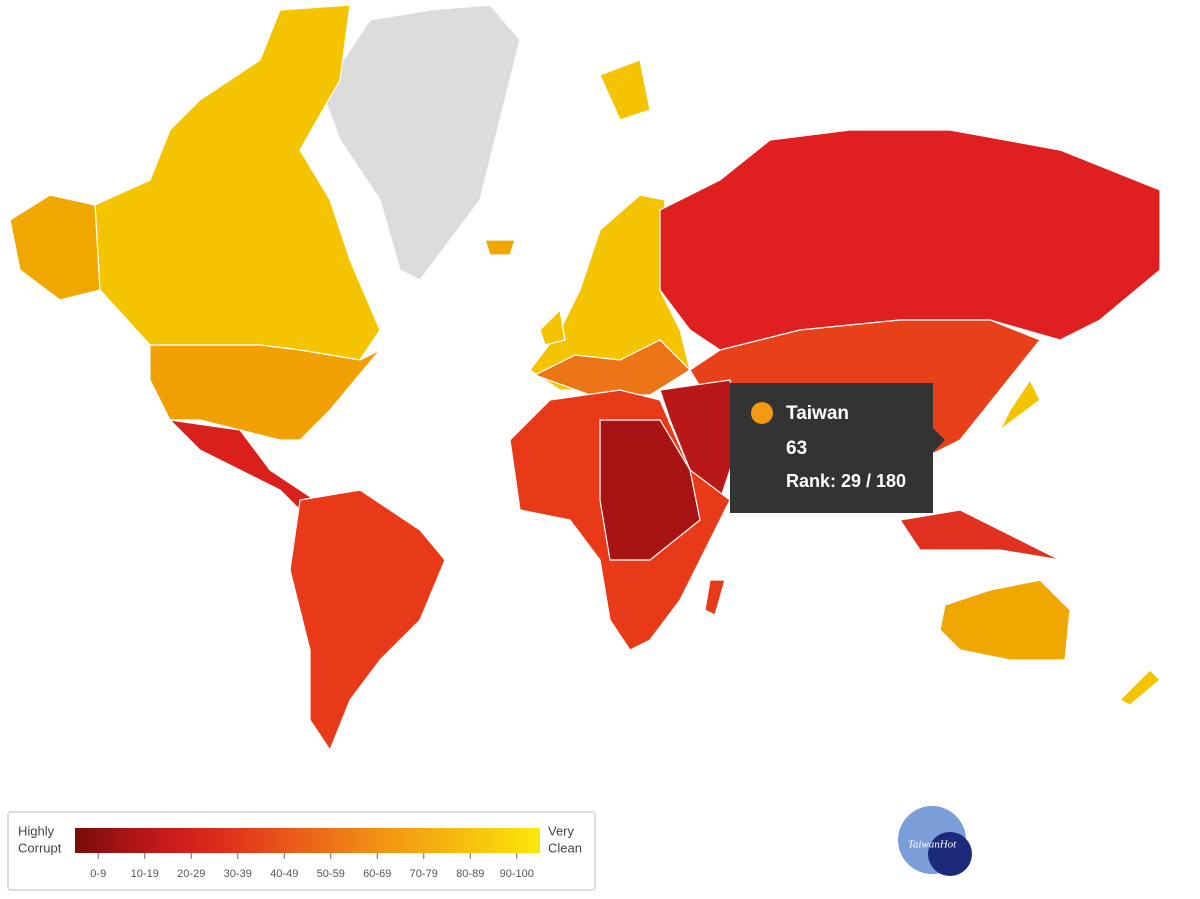 This screenshot has width=1200, height=899. I want to click on watermark-text: TaiwanHot, so click(932, 845).